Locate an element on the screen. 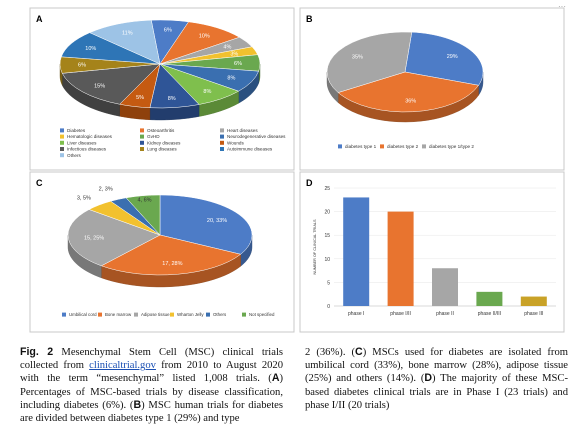 The image size is (572, 434). panel-a-letter: A is located at coordinates (39, 19).